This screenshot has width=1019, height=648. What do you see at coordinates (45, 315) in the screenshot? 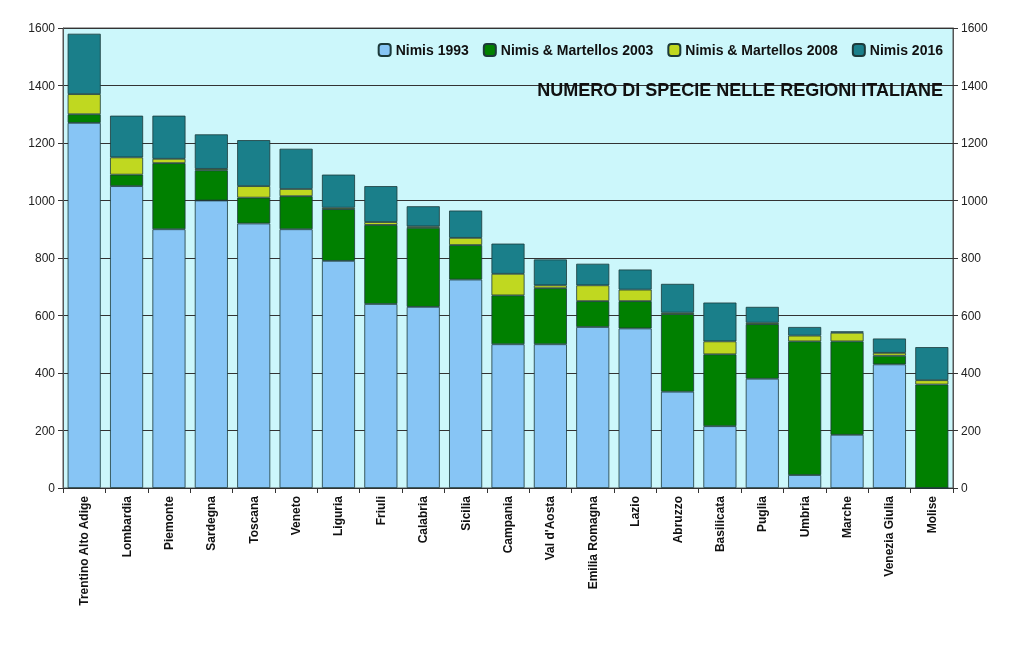
I see `y-tick-label: 600` at bounding box center [45, 315].